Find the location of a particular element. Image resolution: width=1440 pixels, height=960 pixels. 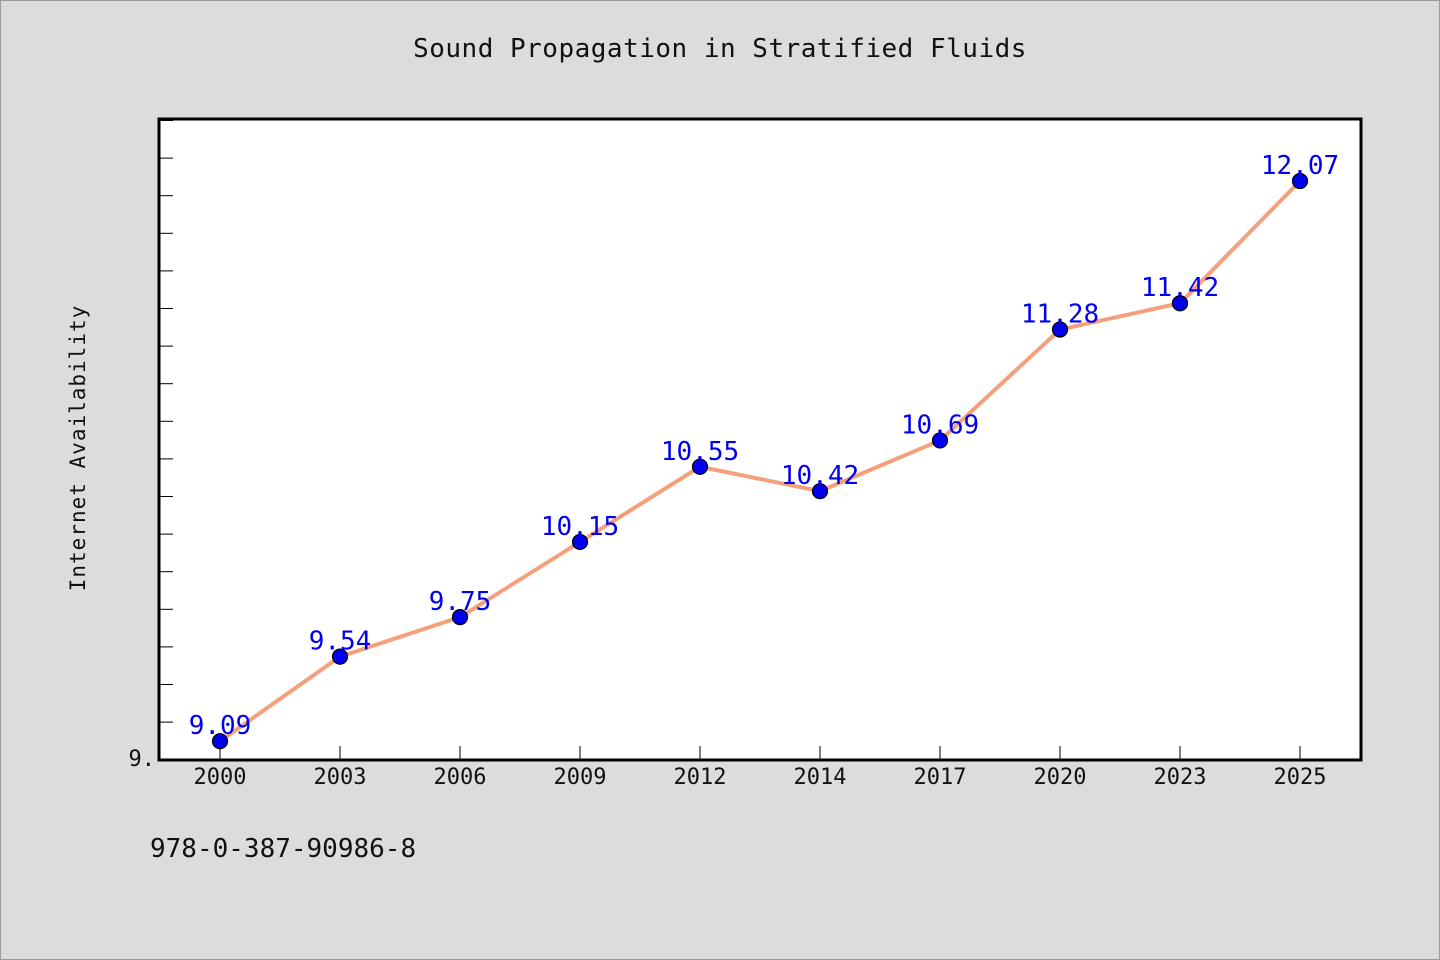

data-label: 10.69 is located at coordinates (940, 425).